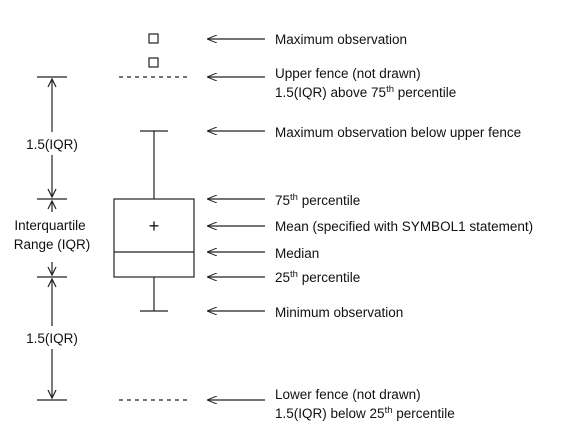 The width and height of the screenshot is (588, 447). I want to click on label-upper-fence: Upper fence (not drawn), so click(348, 73).